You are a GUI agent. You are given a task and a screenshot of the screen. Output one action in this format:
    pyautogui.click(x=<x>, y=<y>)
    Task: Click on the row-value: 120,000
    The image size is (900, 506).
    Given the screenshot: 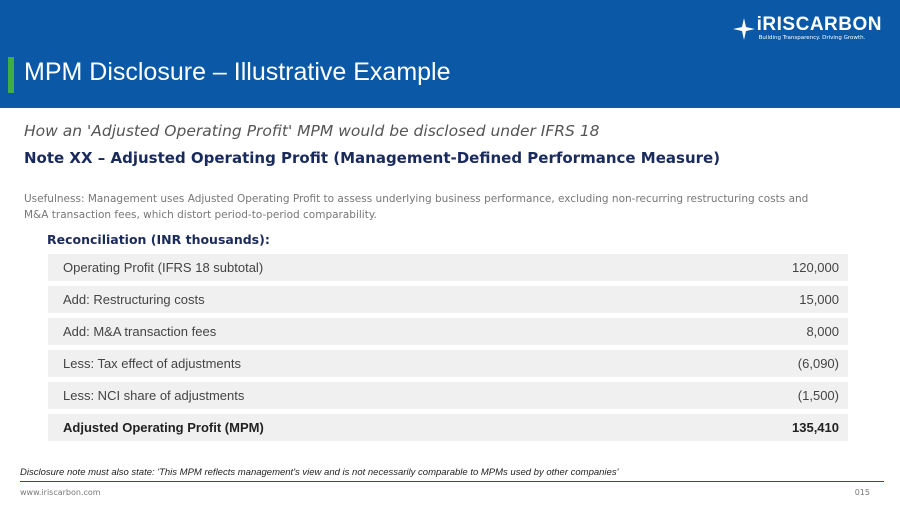 What is the action you would take?
    pyautogui.click(x=815, y=267)
    